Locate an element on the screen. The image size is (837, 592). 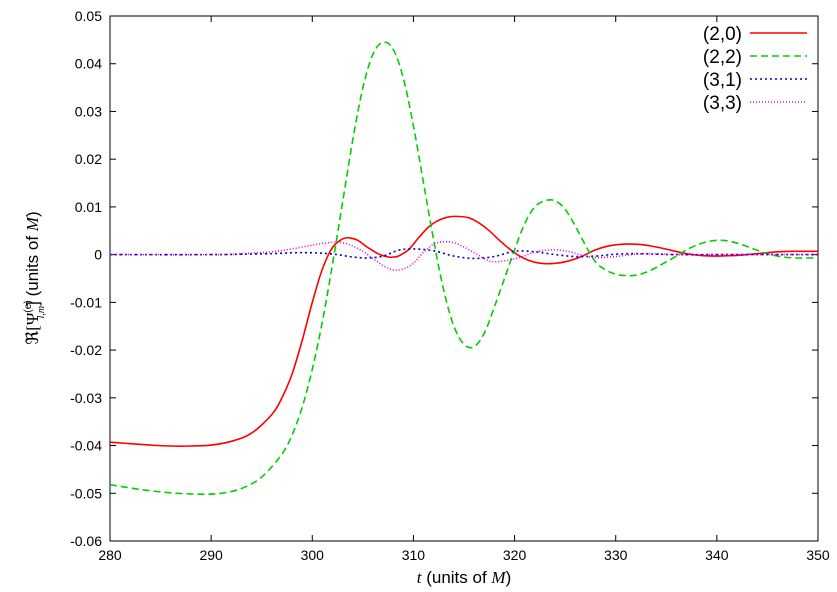
legend-label: (2,2) is located at coordinates (722, 57).